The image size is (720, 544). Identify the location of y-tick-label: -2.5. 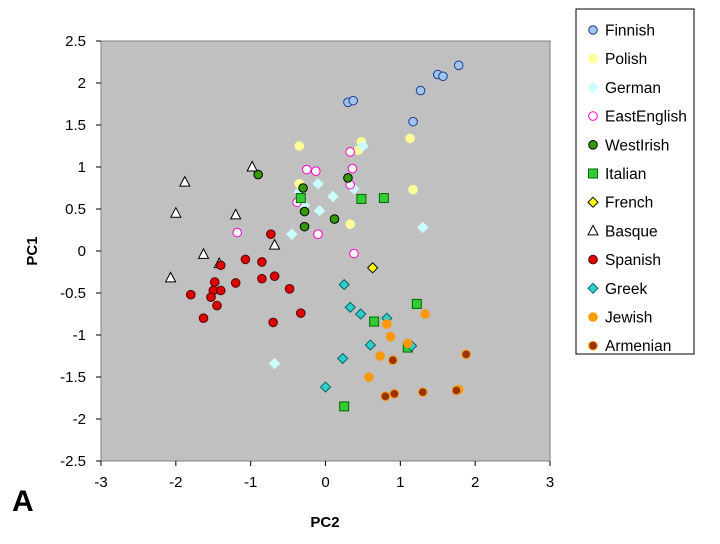
(73, 461).